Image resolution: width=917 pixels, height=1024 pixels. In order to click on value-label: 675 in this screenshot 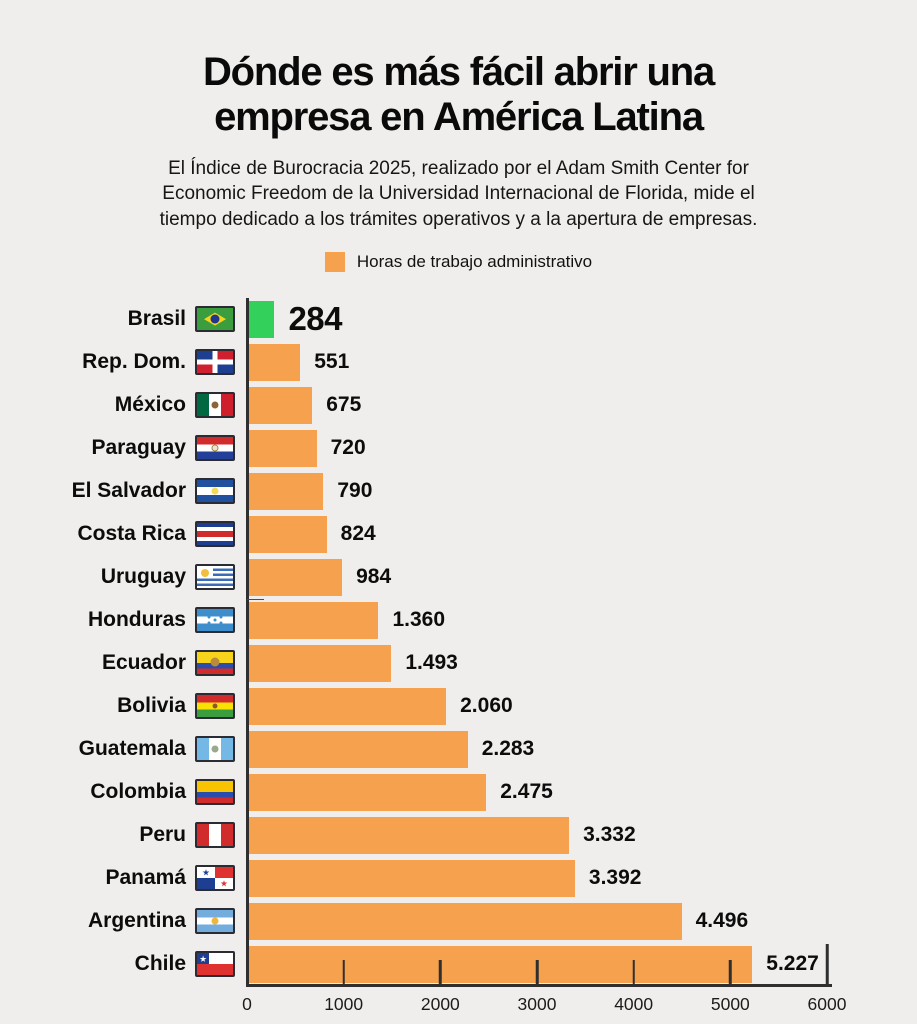, I will do `click(344, 405)`.